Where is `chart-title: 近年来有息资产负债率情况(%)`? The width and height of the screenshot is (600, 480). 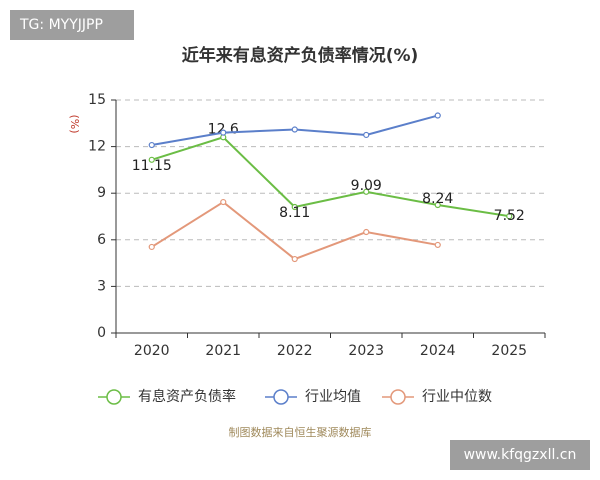 chart-title: 近年来有息资产负债率情况(%) is located at coordinates (300, 55).